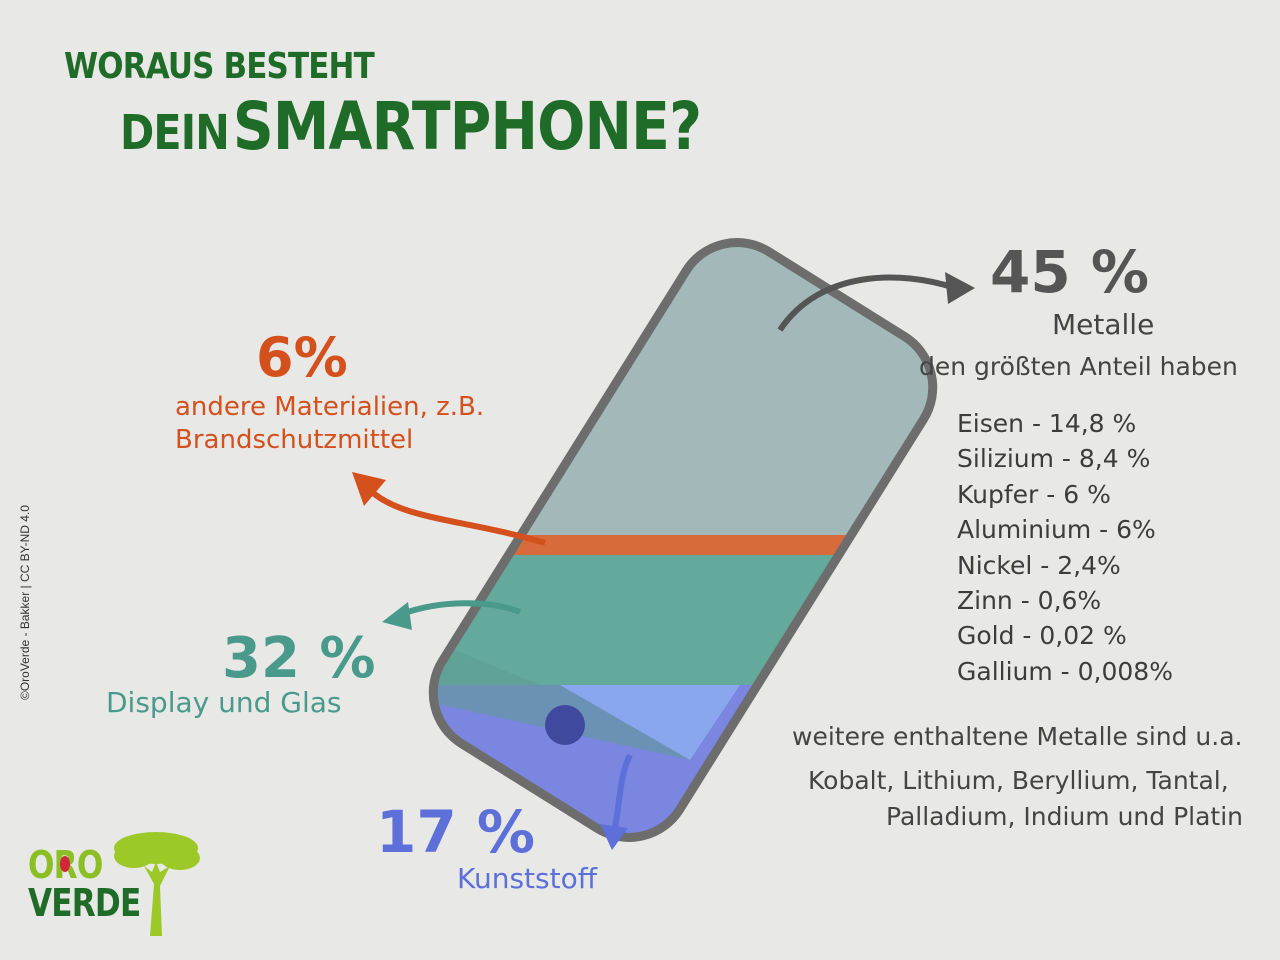  I want to click on screen-highlight, so click(650, 722).